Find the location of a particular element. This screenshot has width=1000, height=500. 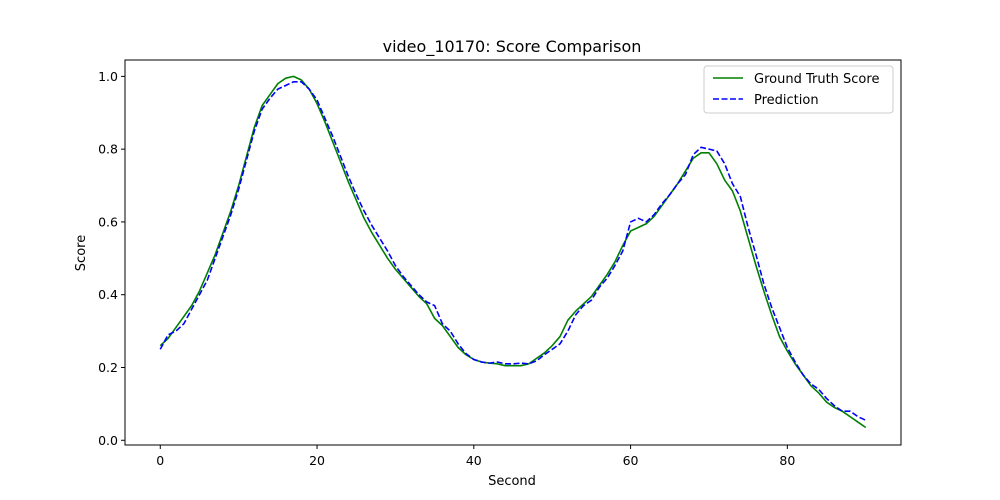

y-tick-label: 0.4 is located at coordinates (108, 294).